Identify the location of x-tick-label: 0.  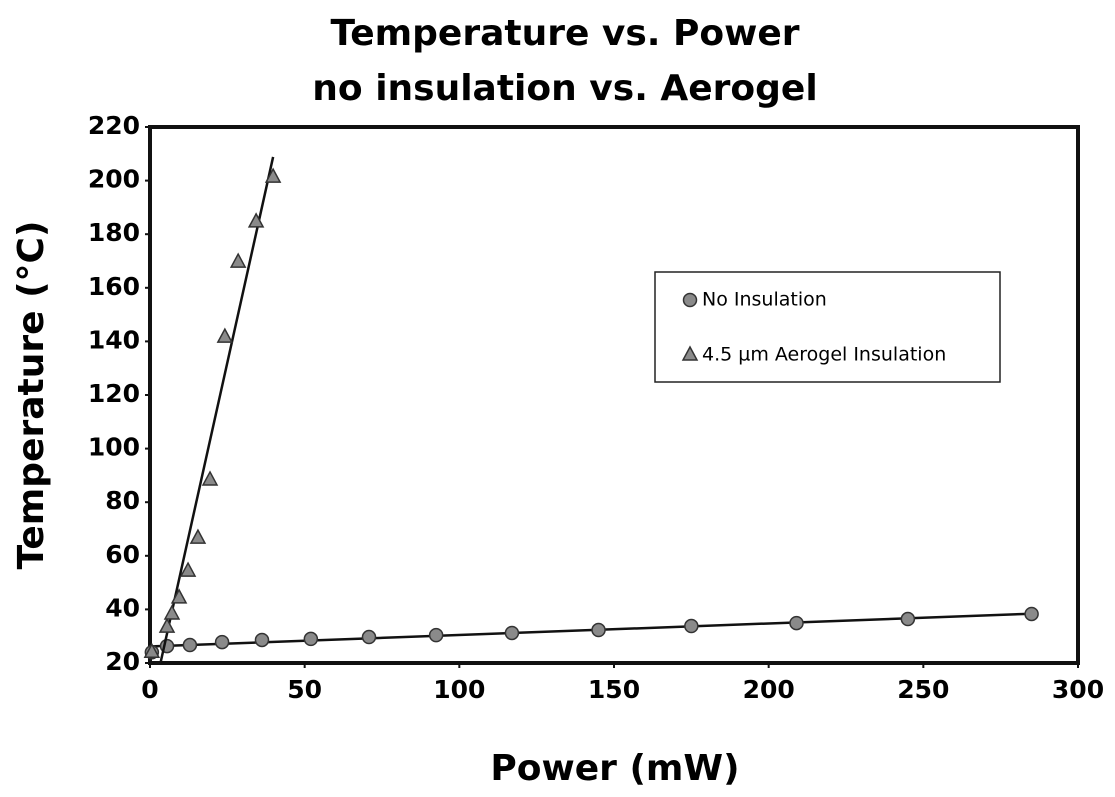
(149, 689).